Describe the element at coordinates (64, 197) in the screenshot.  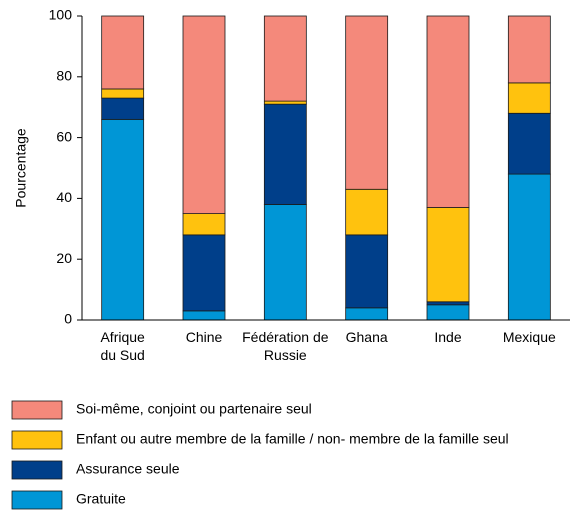
I see `y-tick-label: 40` at that location.